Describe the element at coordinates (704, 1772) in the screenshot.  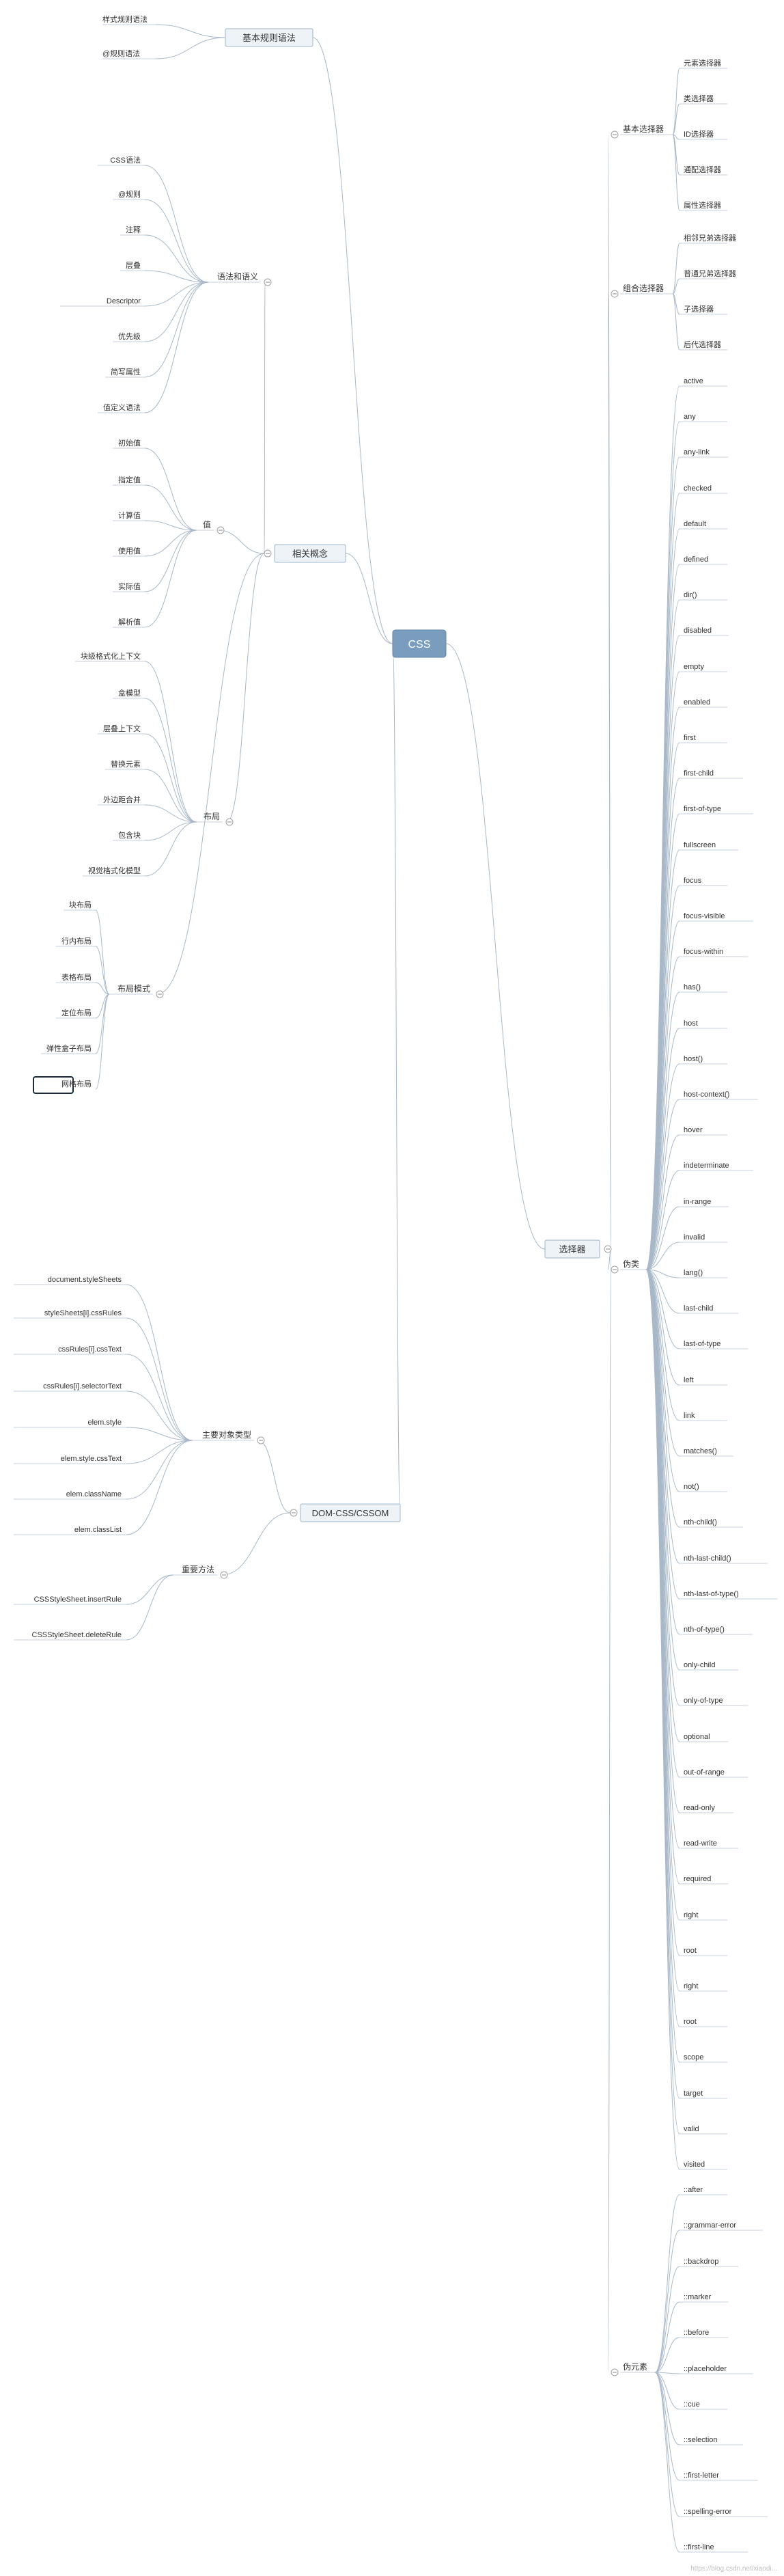
I see `leaf-label: out-of-range` at that location.